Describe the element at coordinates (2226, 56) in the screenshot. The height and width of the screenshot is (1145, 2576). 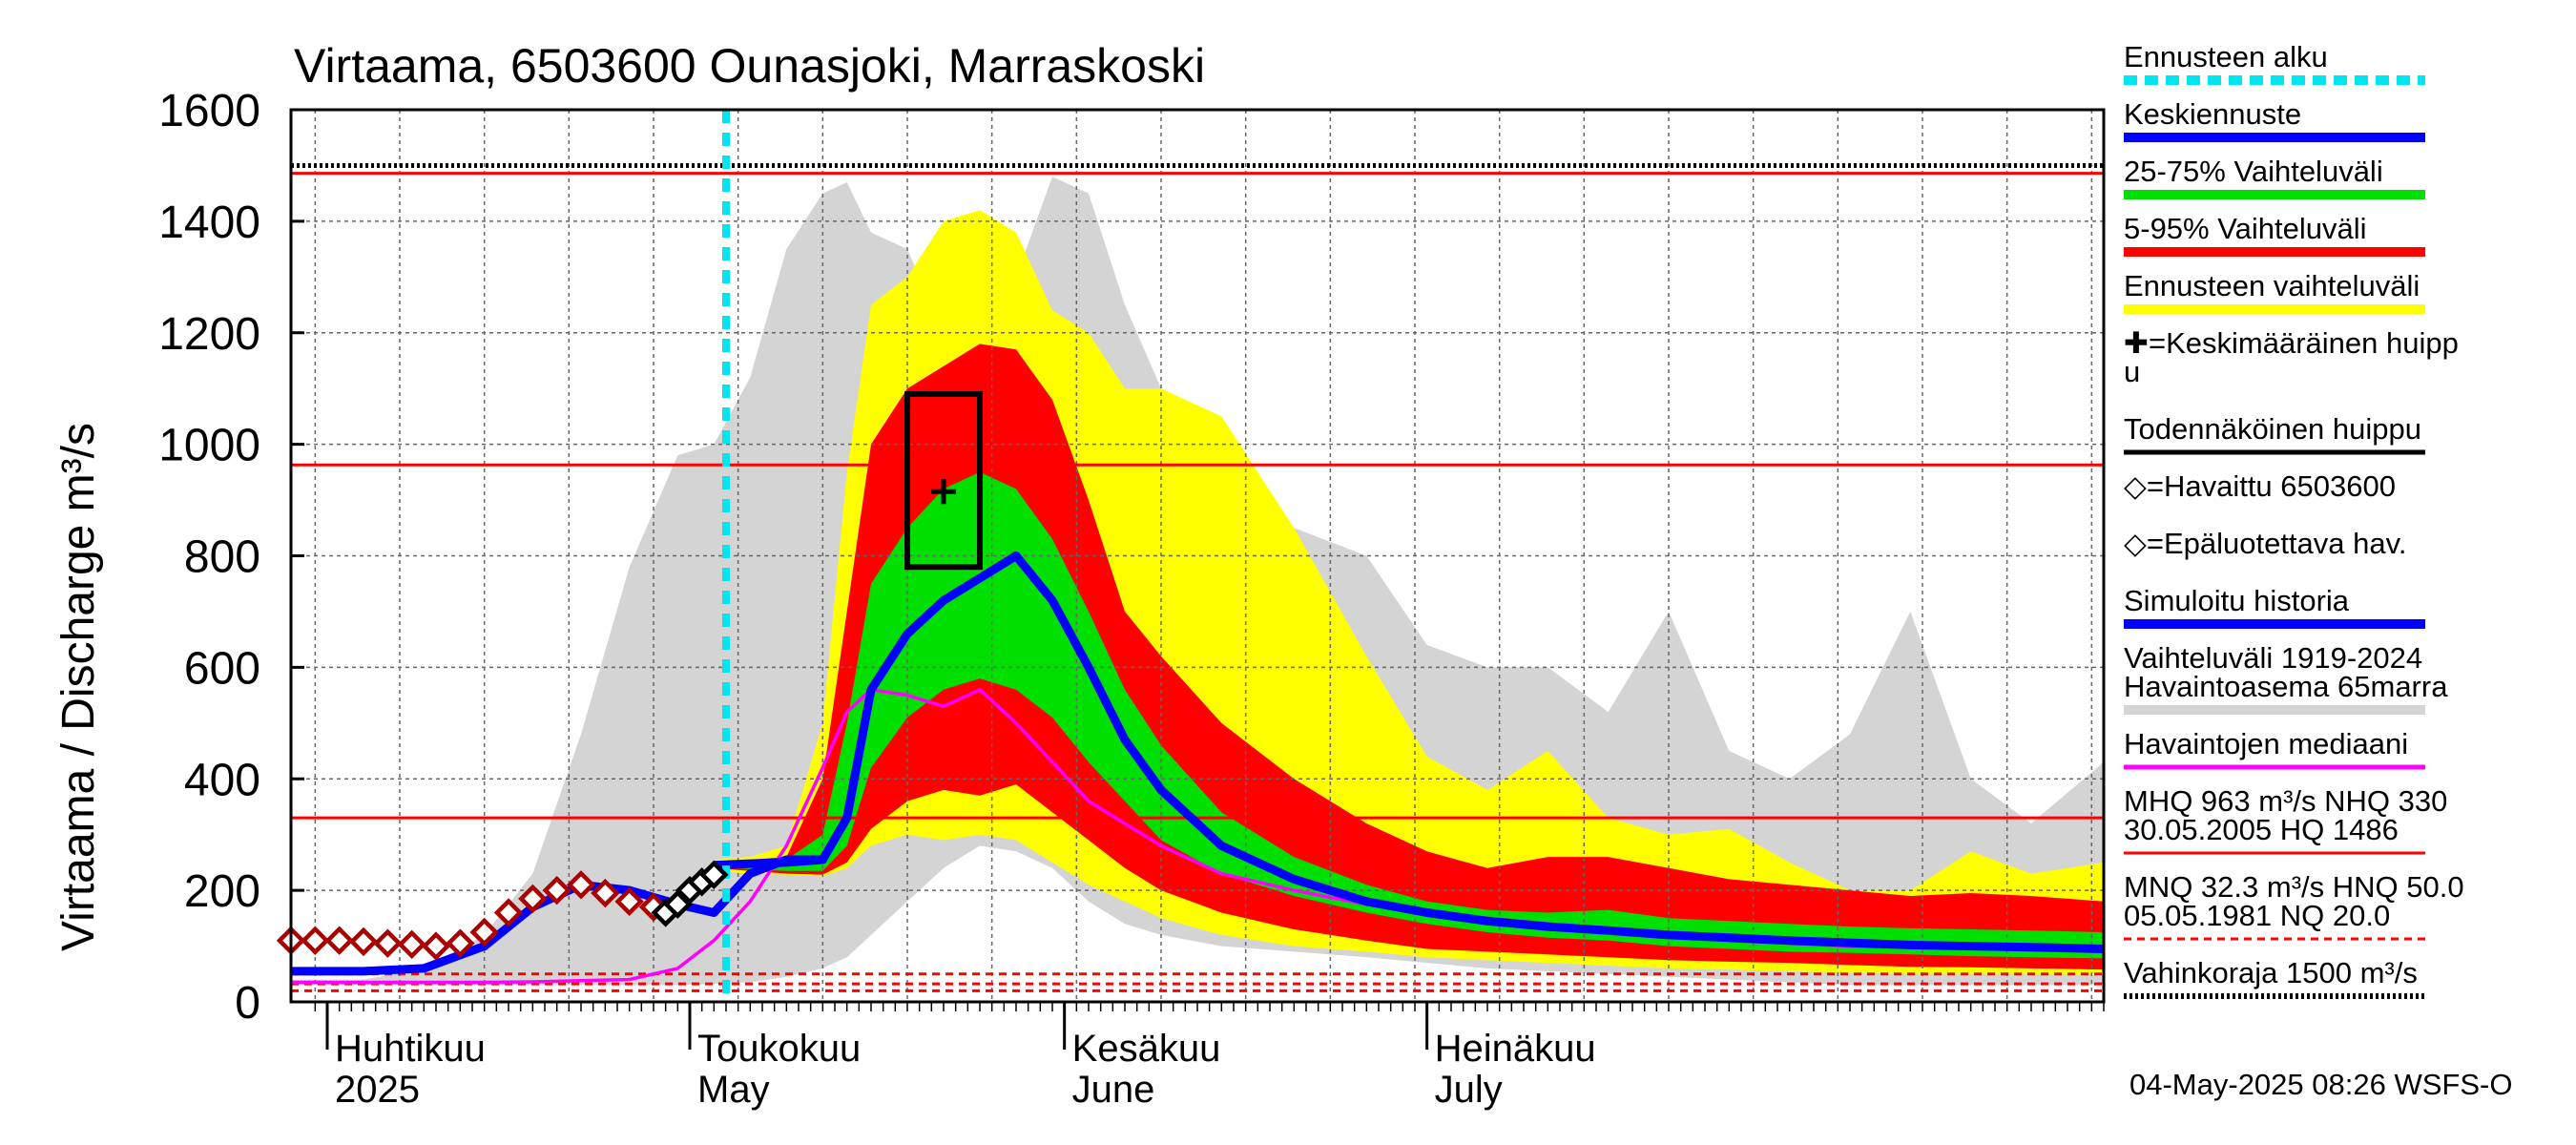
I see `legend-label: Ennusteen alku` at that location.